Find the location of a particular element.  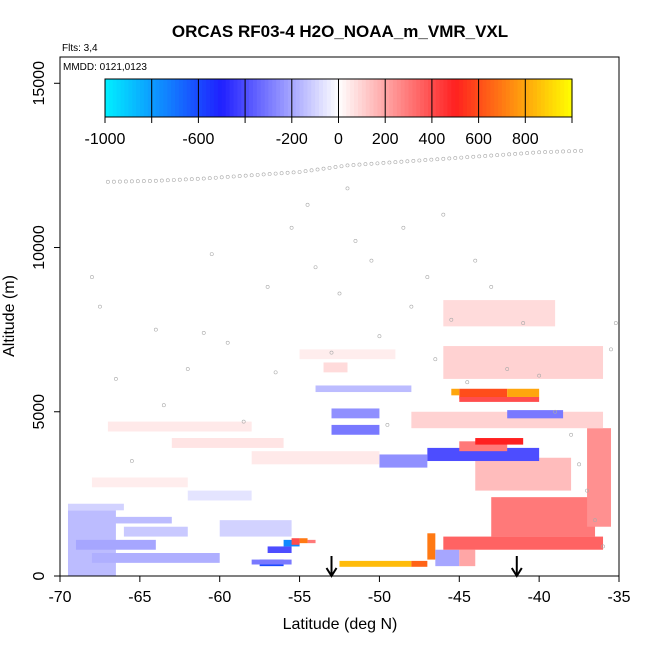

y-axis-ticks: 0 5000 10000 15000 is located at coordinates (45, 320).